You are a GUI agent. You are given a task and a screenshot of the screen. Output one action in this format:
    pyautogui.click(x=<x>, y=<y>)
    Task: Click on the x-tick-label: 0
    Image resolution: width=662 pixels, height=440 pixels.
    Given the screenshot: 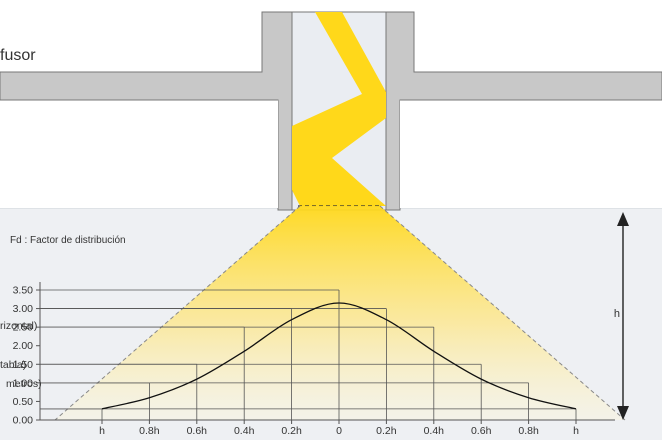 What is the action you would take?
    pyautogui.click(x=339, y=431)
    